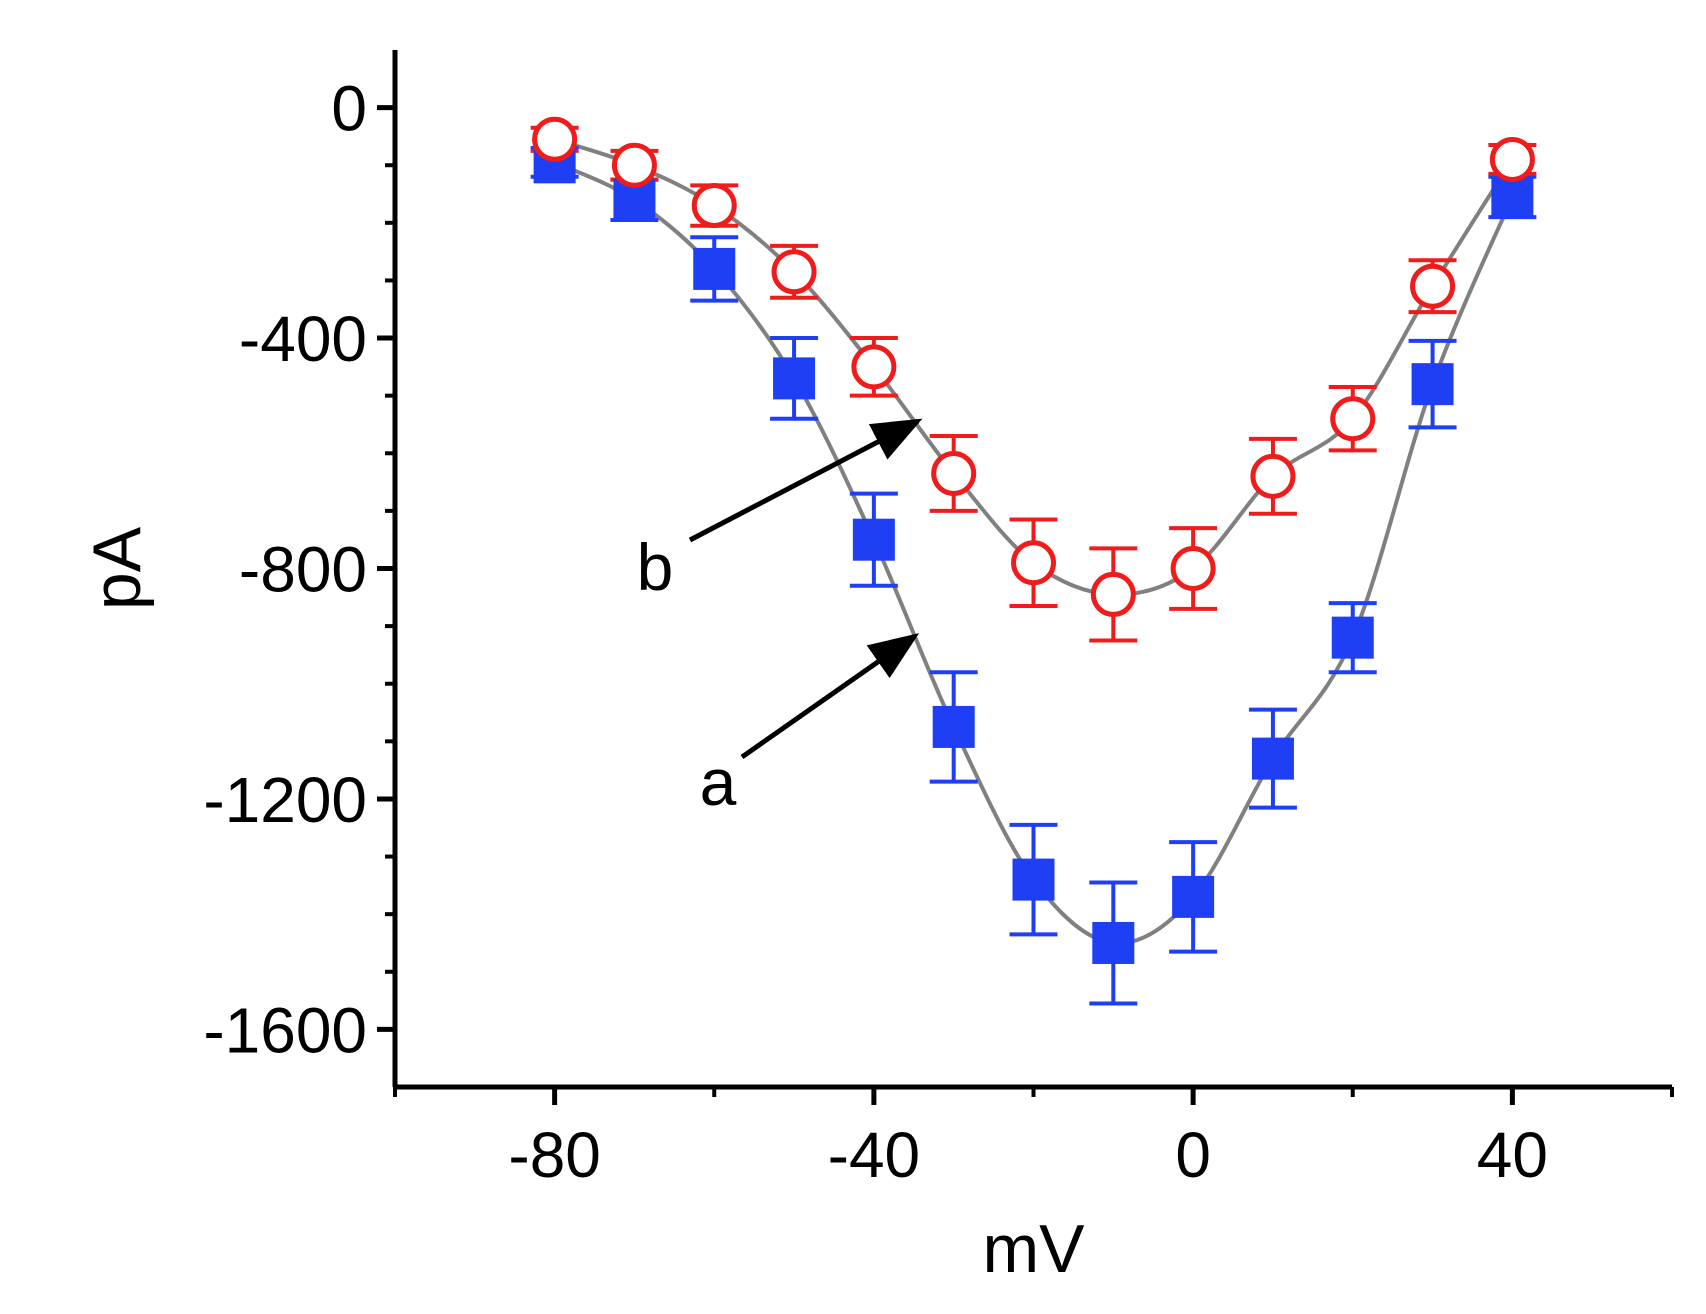 The width and height of the screenshot is (1706, 1314). I want to click on x-tick-label: 0, so click(1193, 1155).